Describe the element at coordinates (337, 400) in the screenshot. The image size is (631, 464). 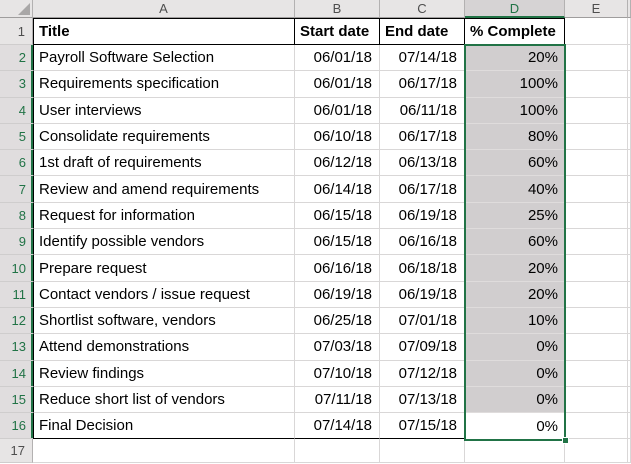
I see `cell-start-date: 07/11/18` at that location.